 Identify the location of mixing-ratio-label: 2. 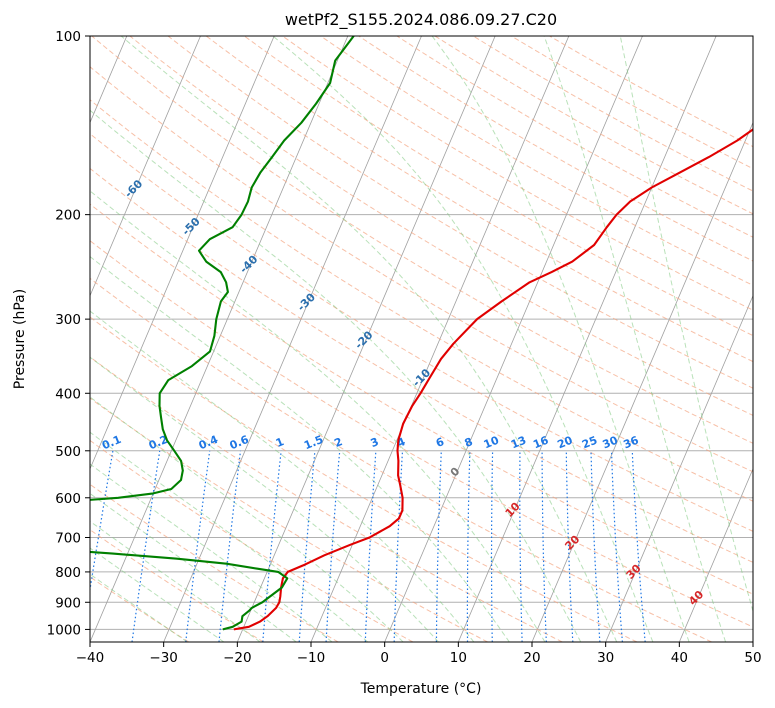
(338, 442).